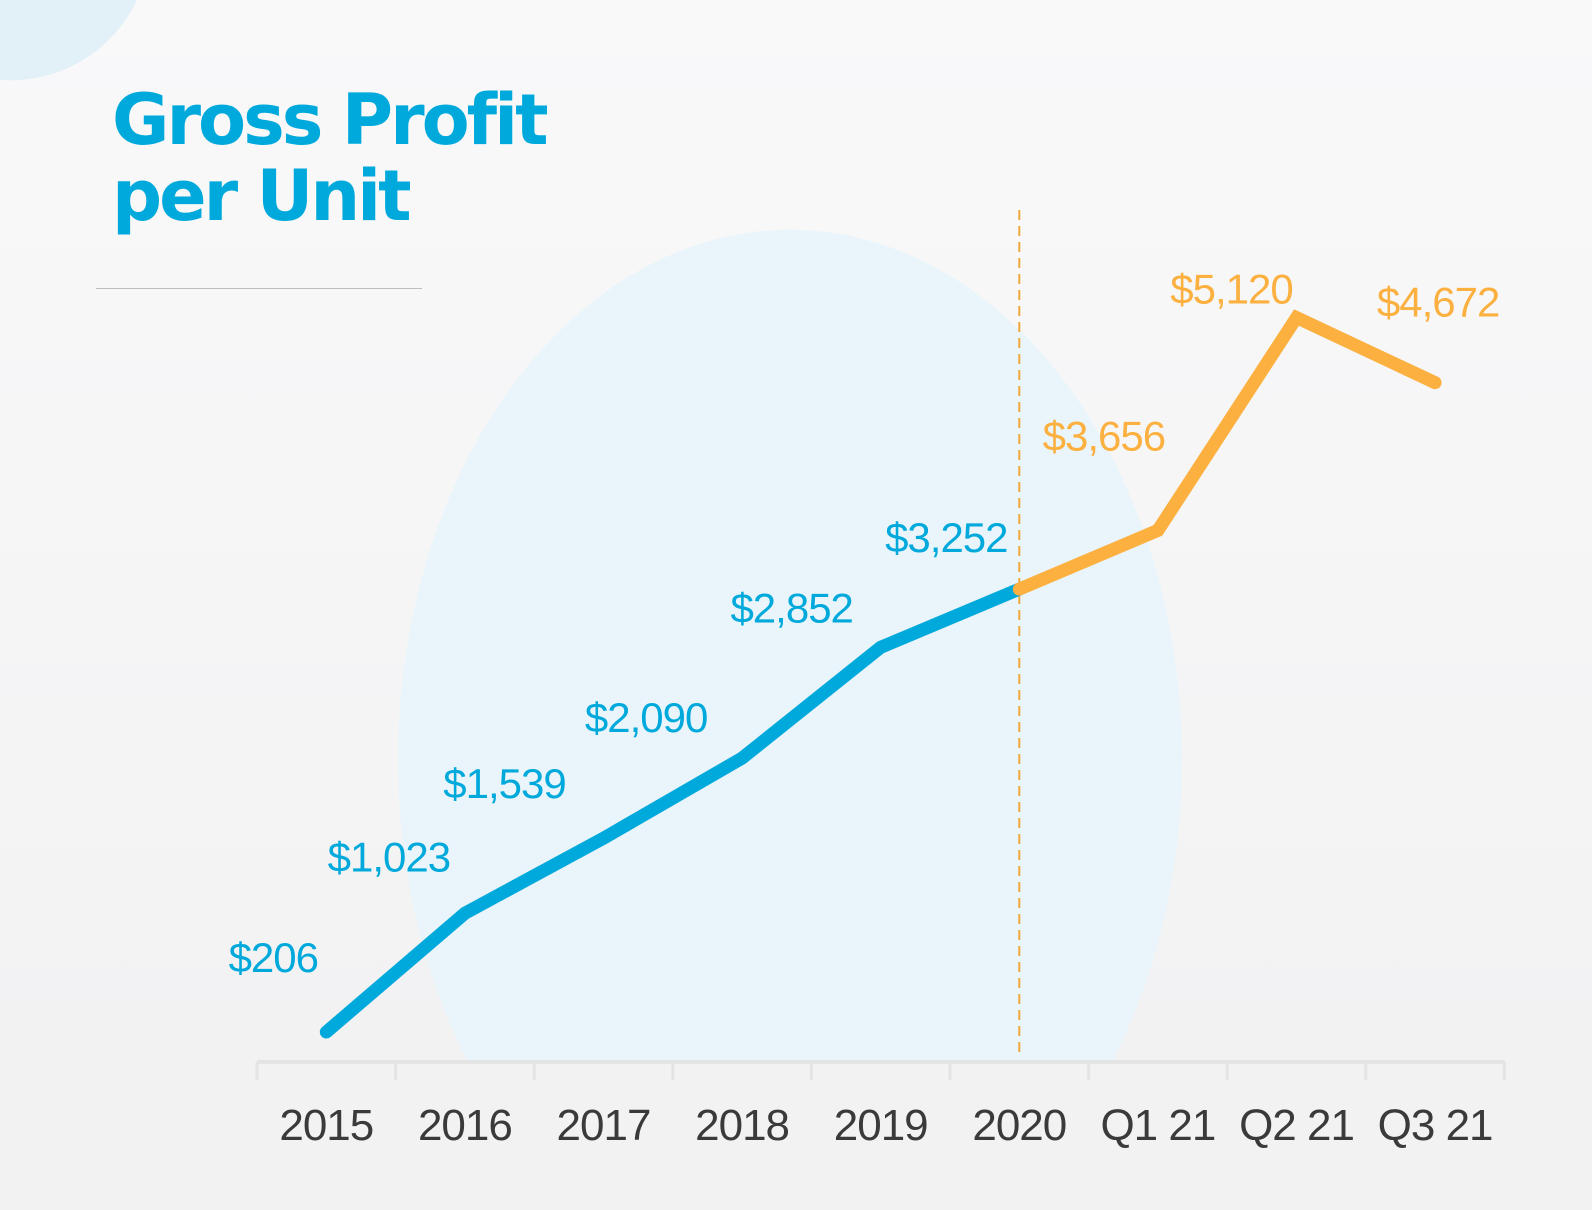 The width and height of the screenshot is (1592, 1210). What do you see at coordinates (262, 196) in the screenshot?
I see `title-line-2: per Unit` at bounding box center [262, 196].